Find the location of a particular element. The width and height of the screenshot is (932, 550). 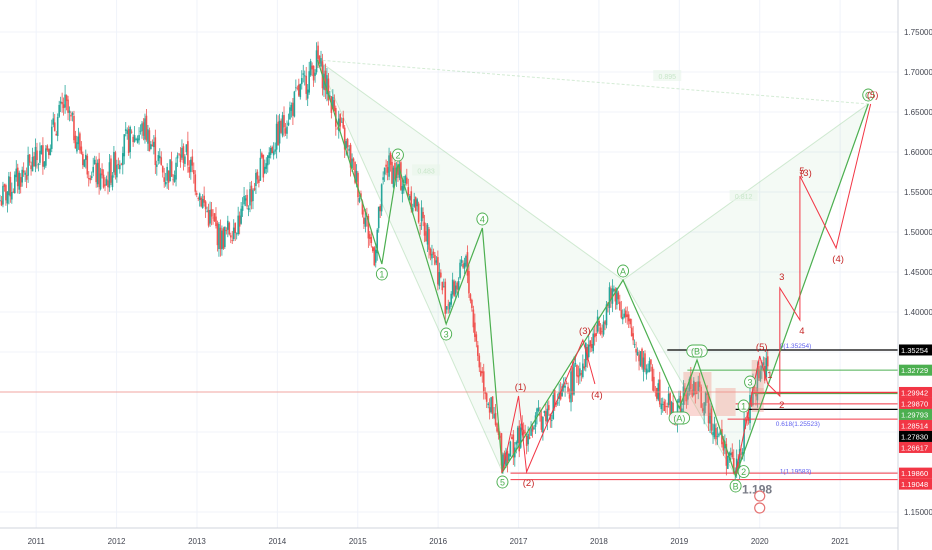

green-wave-label: 1 is located at coordinates (381, 275).